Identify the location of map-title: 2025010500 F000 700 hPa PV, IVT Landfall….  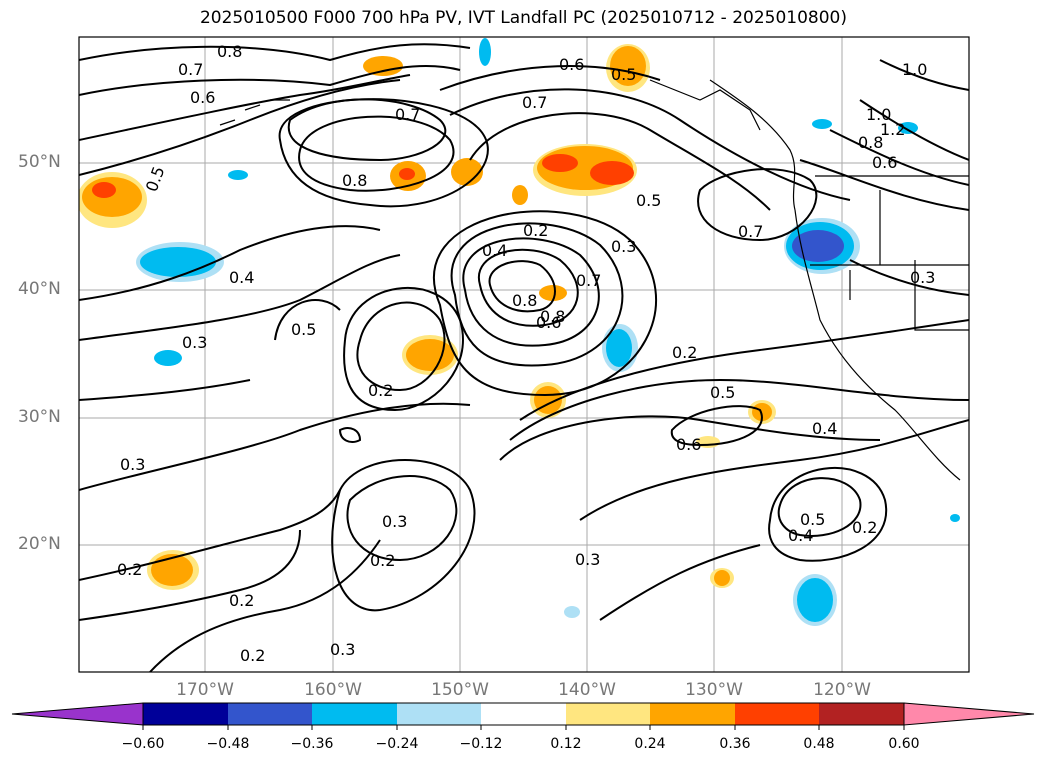
(523, 18).